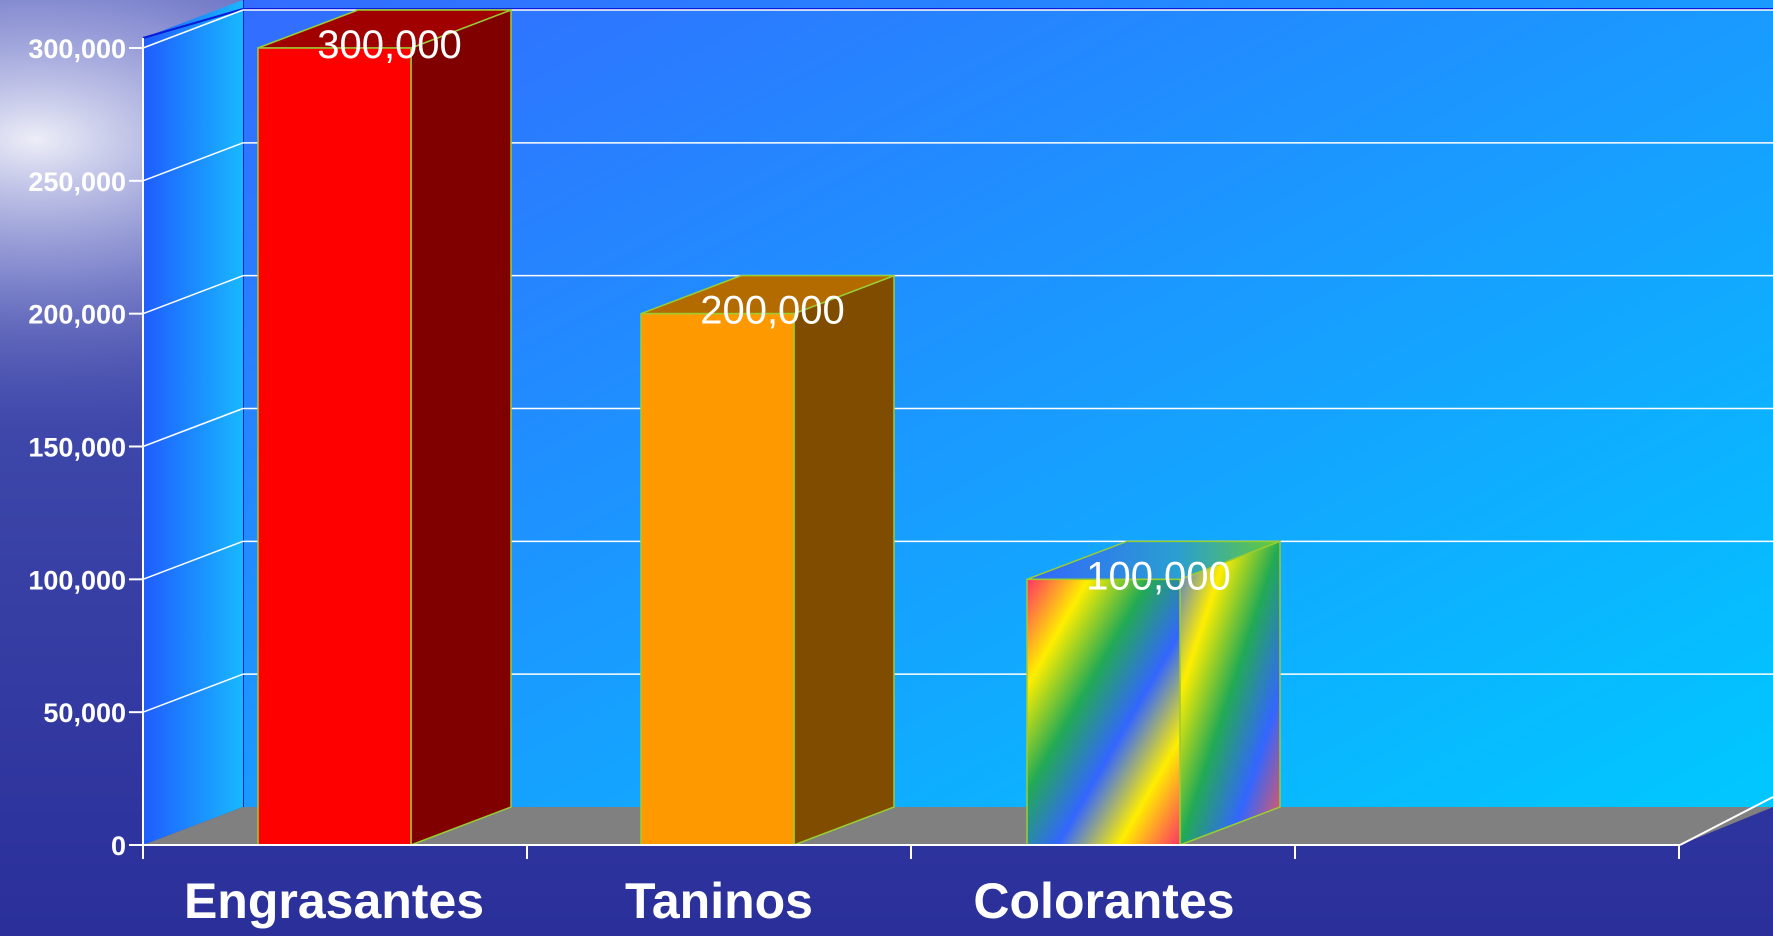 Image resolution: width=1773 pixels, height=936 pixels. I want to click on bar-colorantes, so click(1153, 693).